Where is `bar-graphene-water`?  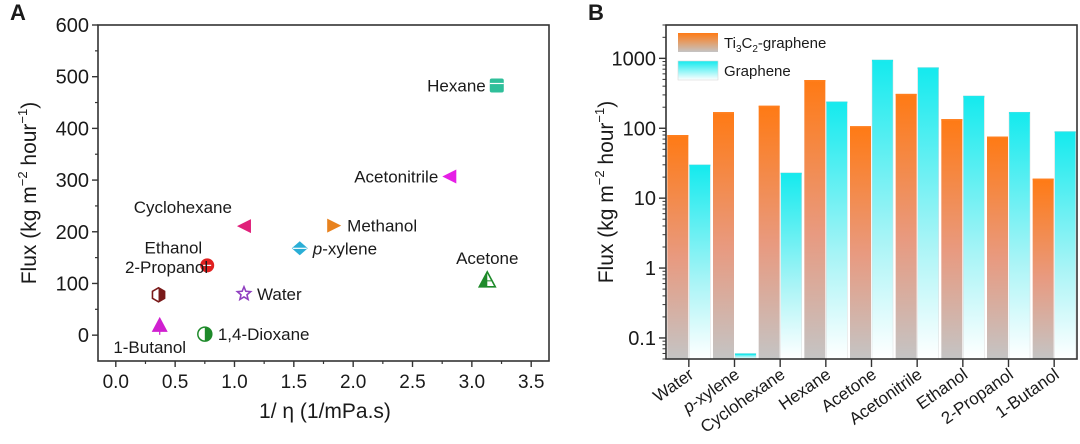 bar-graphene-water is located at coordinates (700, 261).